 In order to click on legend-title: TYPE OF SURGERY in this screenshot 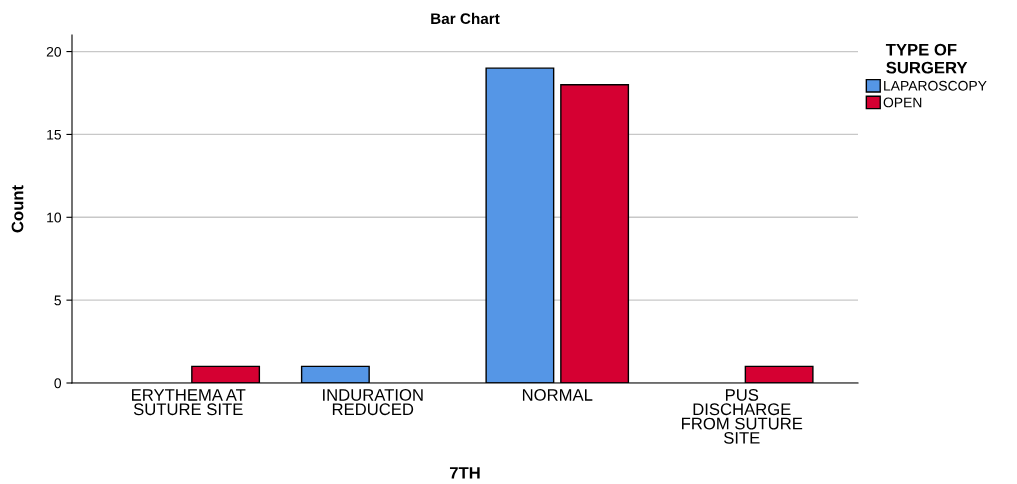, I will do `click(926, 58)`.